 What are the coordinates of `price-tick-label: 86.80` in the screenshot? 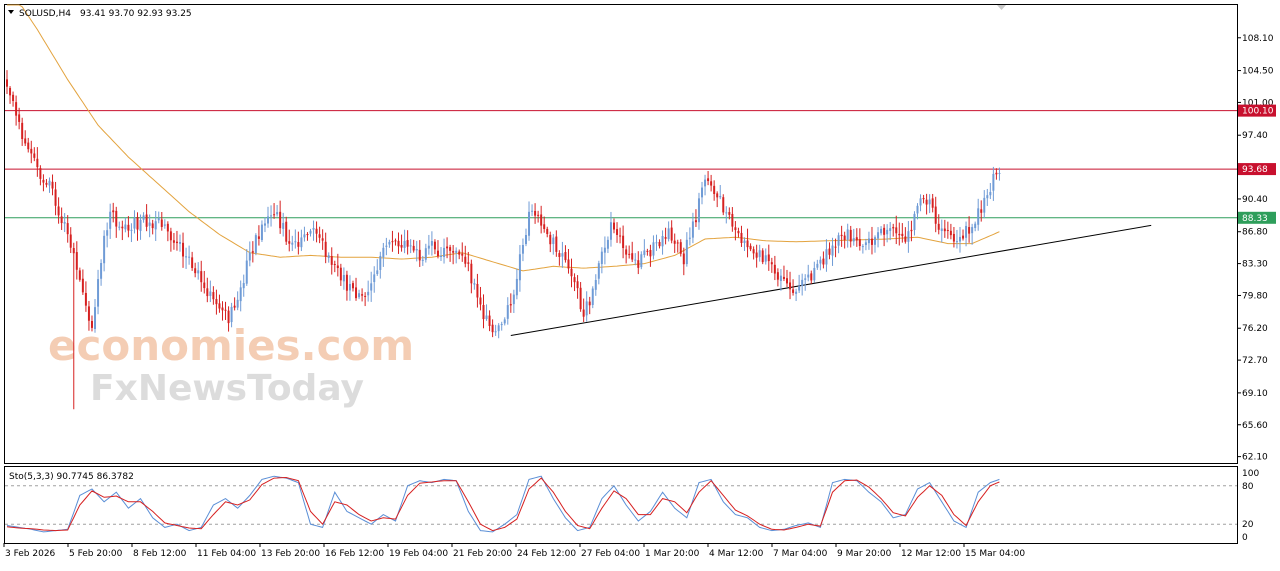 It's located at (1255, 233).